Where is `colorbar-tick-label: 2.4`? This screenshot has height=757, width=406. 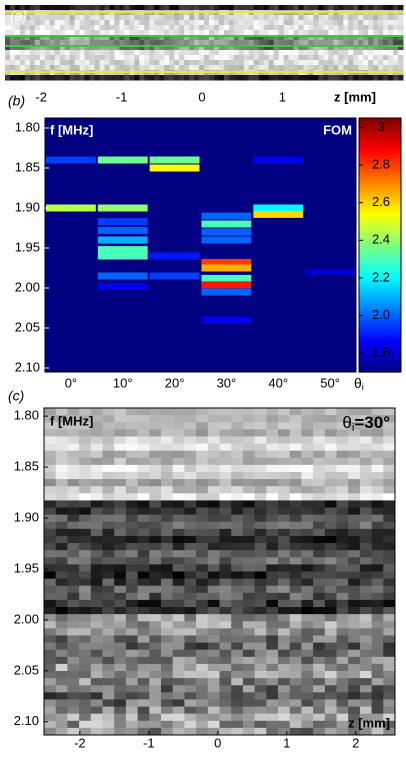 colorbar-tick-label: 2.4 is located at coordinates (381, 239).